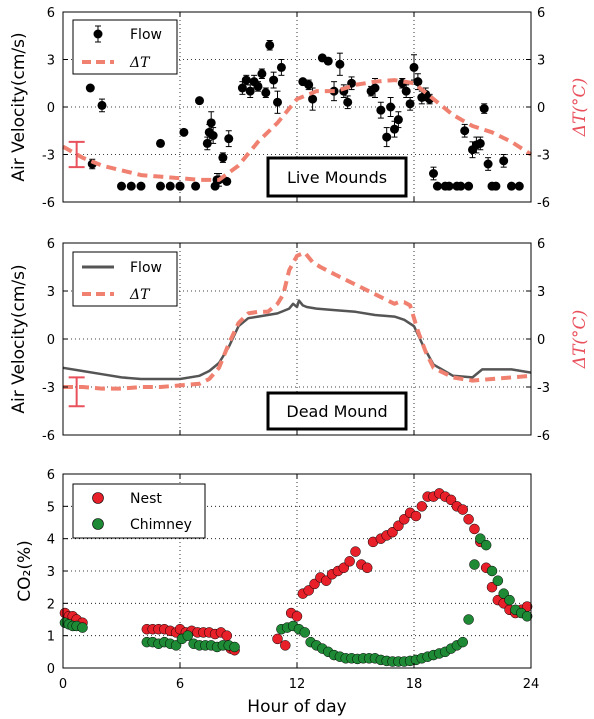 The width and height of the screenshot is (594, 719). Describe the element at coordinates (541, 244) in the screenshot. I see `right-y-tick-label: 6` at that location.